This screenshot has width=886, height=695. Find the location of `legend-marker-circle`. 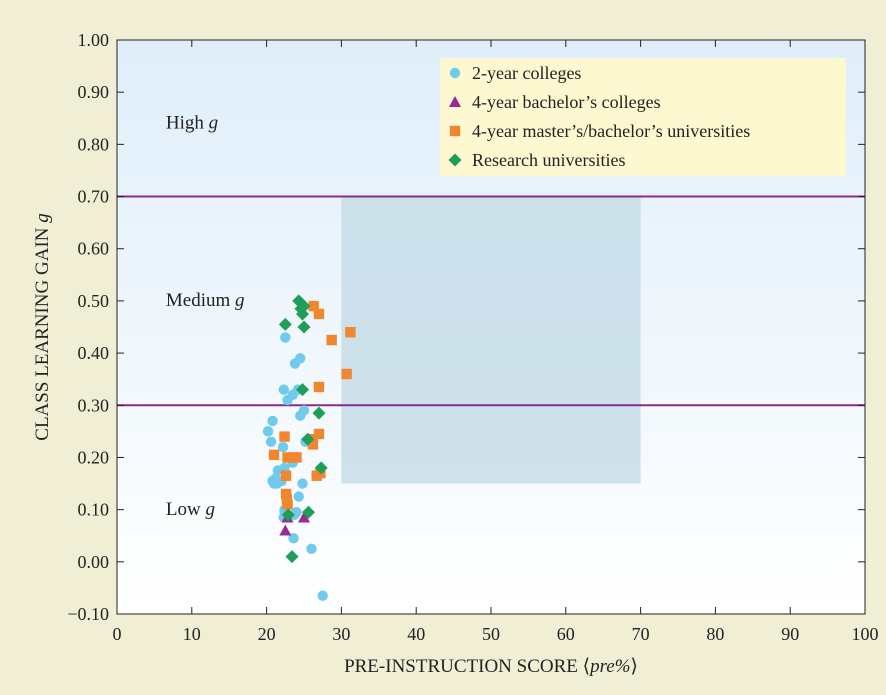

legend-marker-circle is located at coordinates (455, 73).